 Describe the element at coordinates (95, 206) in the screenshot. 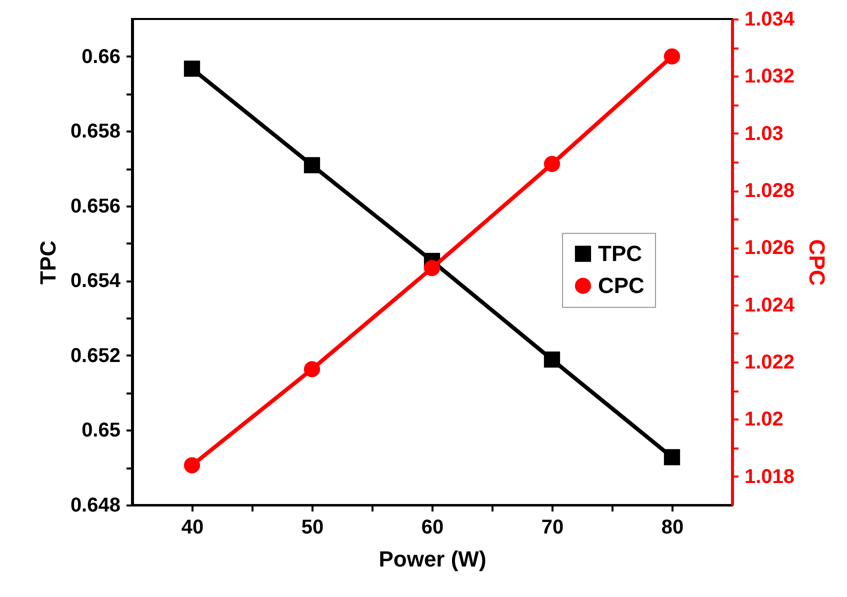

I see `y-tick-label: 0.656` at that location.